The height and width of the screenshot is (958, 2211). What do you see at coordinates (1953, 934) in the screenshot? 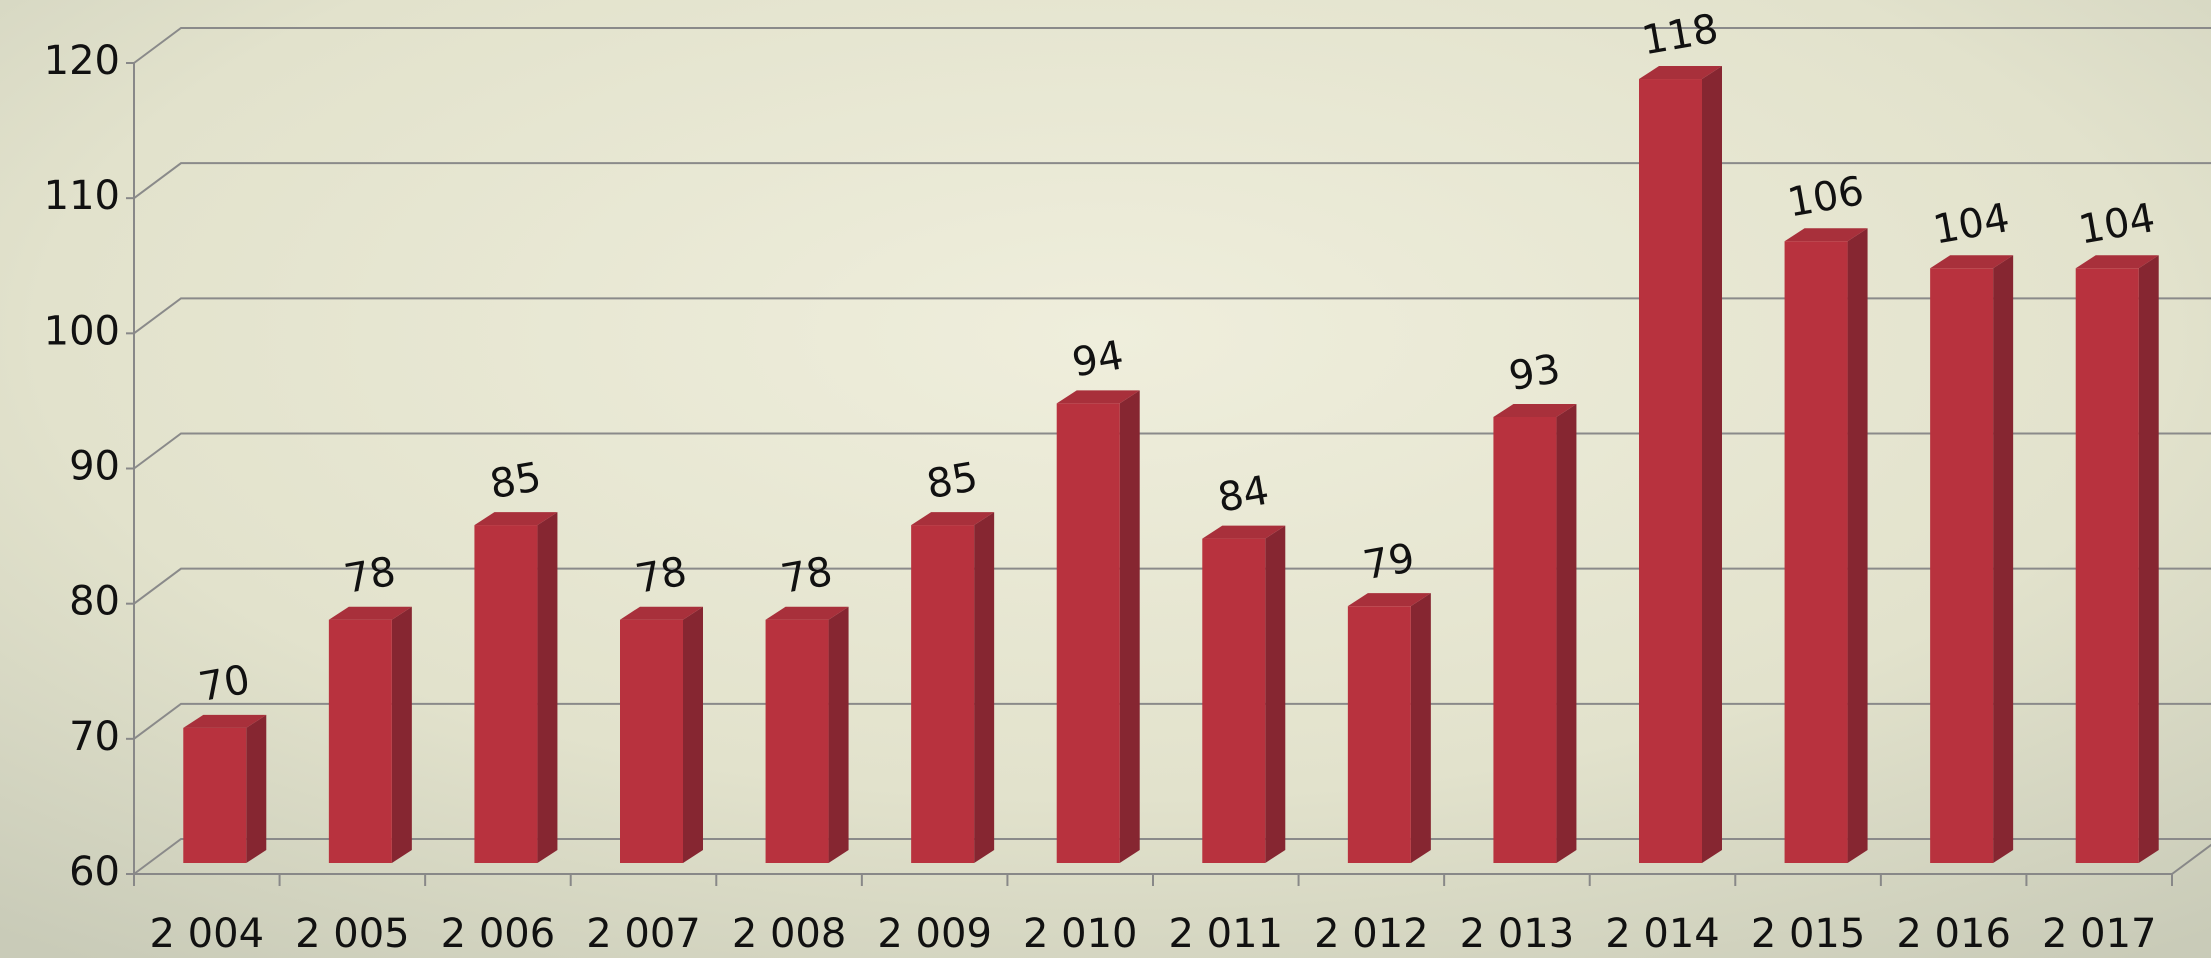
I see `x-tick-label: 2 016` at bounding box center [1953, 934].